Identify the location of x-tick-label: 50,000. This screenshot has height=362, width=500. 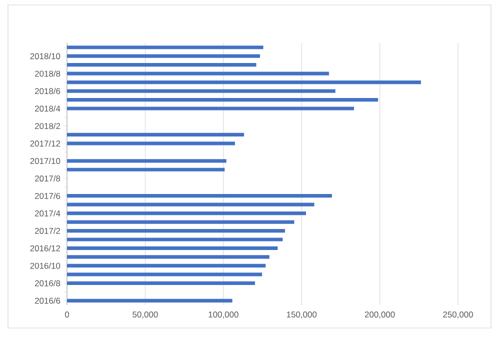
(145, 315).